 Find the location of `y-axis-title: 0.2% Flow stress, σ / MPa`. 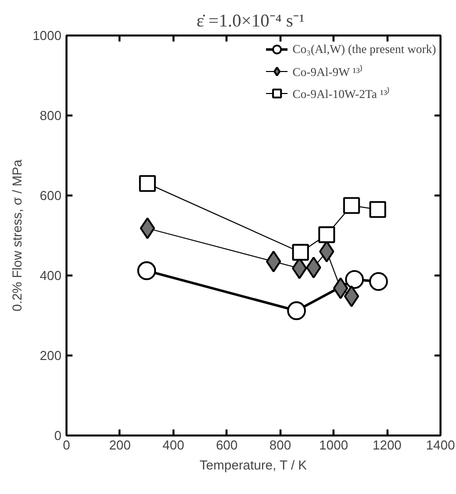

y-axis-title: 0.2% Flow stress, σ / MPa is located at coordinates (17, 235).